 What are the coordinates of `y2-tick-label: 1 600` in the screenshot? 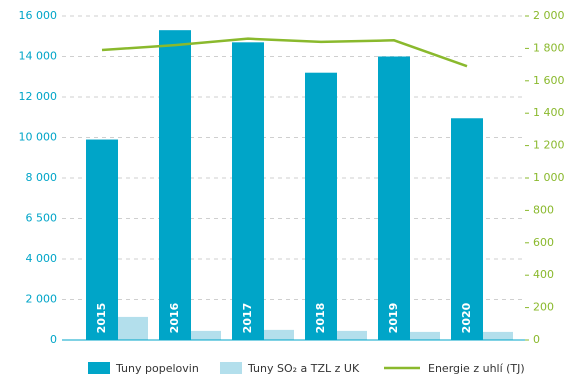 It's located at (549, 80).